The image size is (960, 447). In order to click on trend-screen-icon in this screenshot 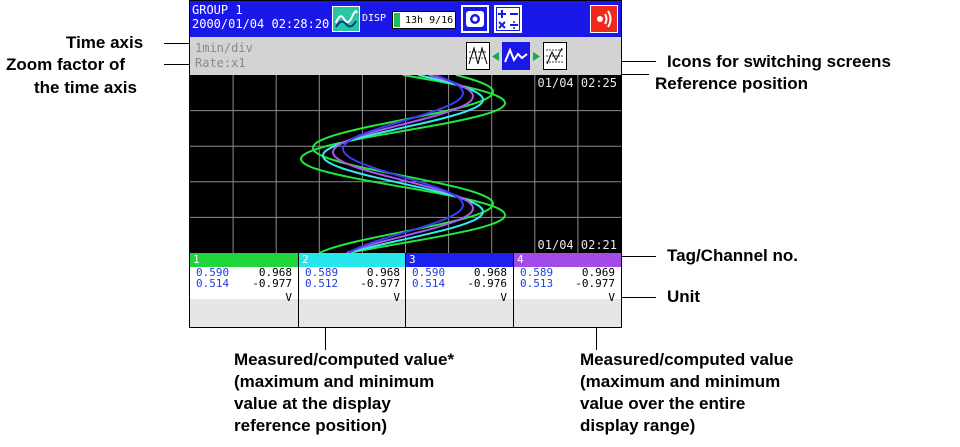, I will do `click(516, 56)`.